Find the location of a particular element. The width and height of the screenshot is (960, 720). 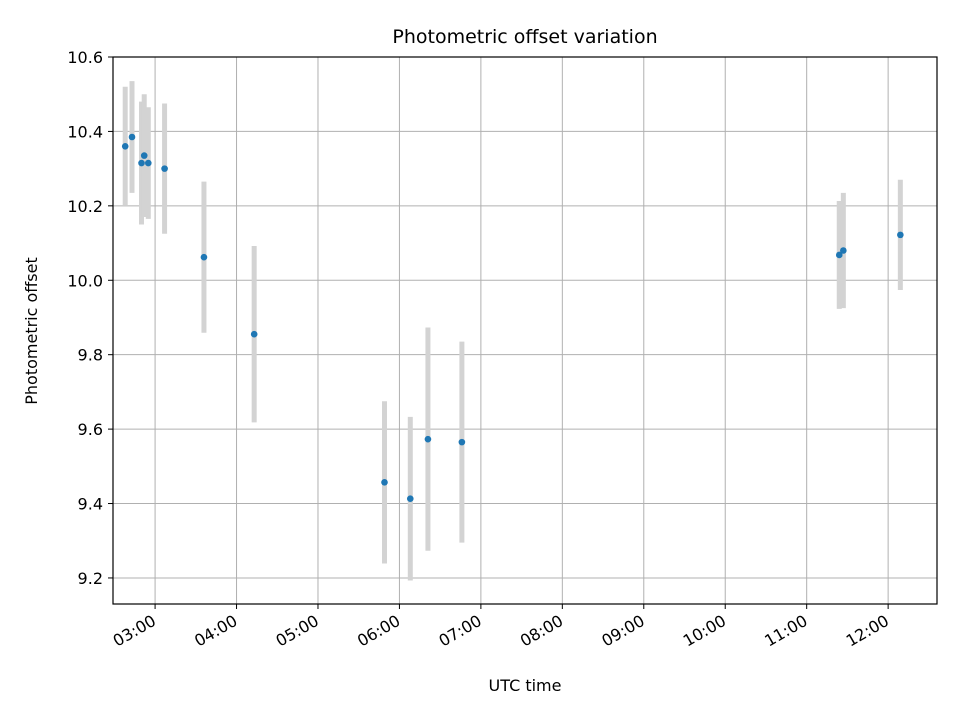

x-tick-label: 05:00 is located at coordinates (297, 631).